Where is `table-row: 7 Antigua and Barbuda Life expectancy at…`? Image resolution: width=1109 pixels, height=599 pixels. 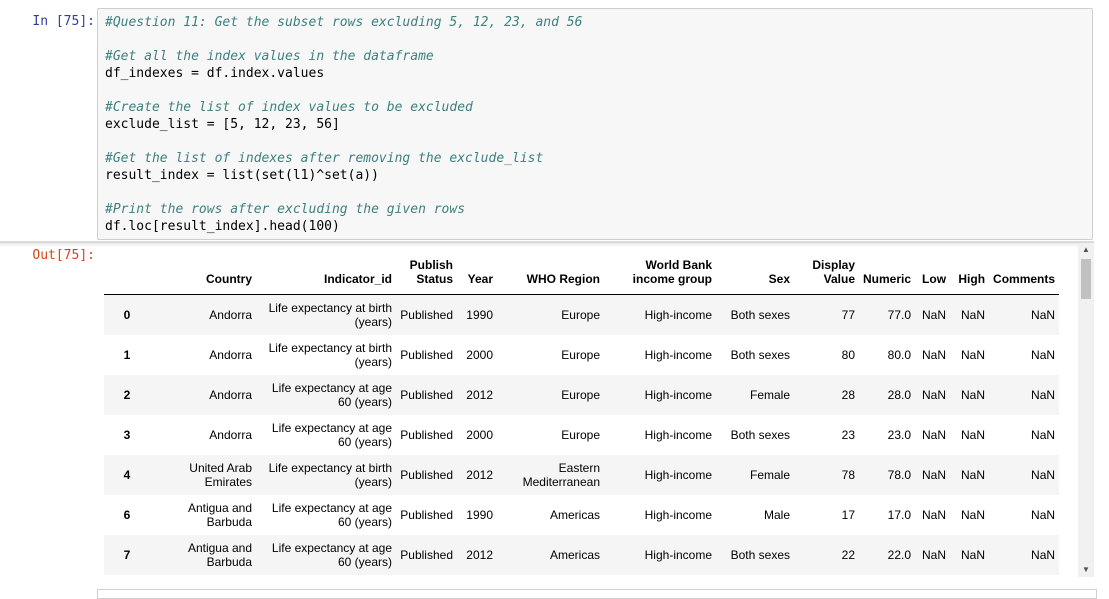 table-row: 7 Antigua and Barbuda Life expectancy at… is located at coordinates (582, 555).